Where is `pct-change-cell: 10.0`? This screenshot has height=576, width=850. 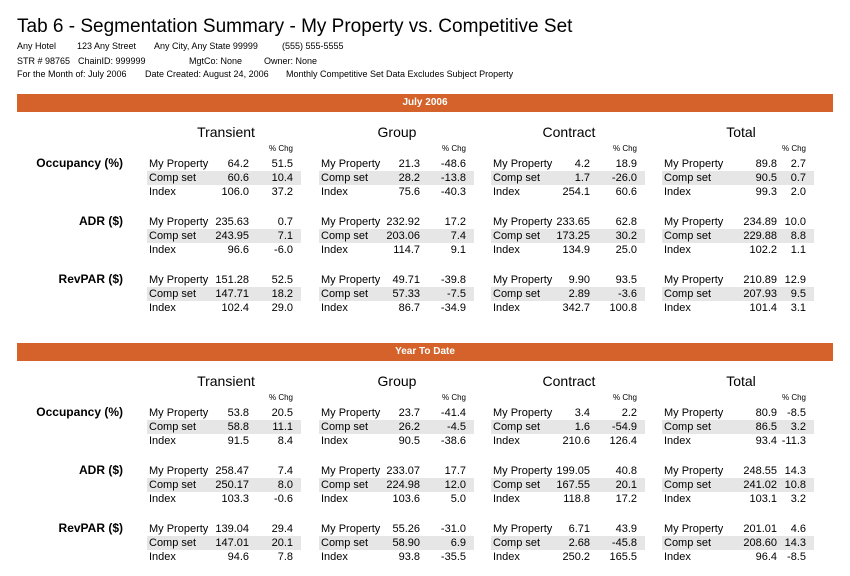
pct-change-cell: 10.0 is located at coordinates (795, 222).